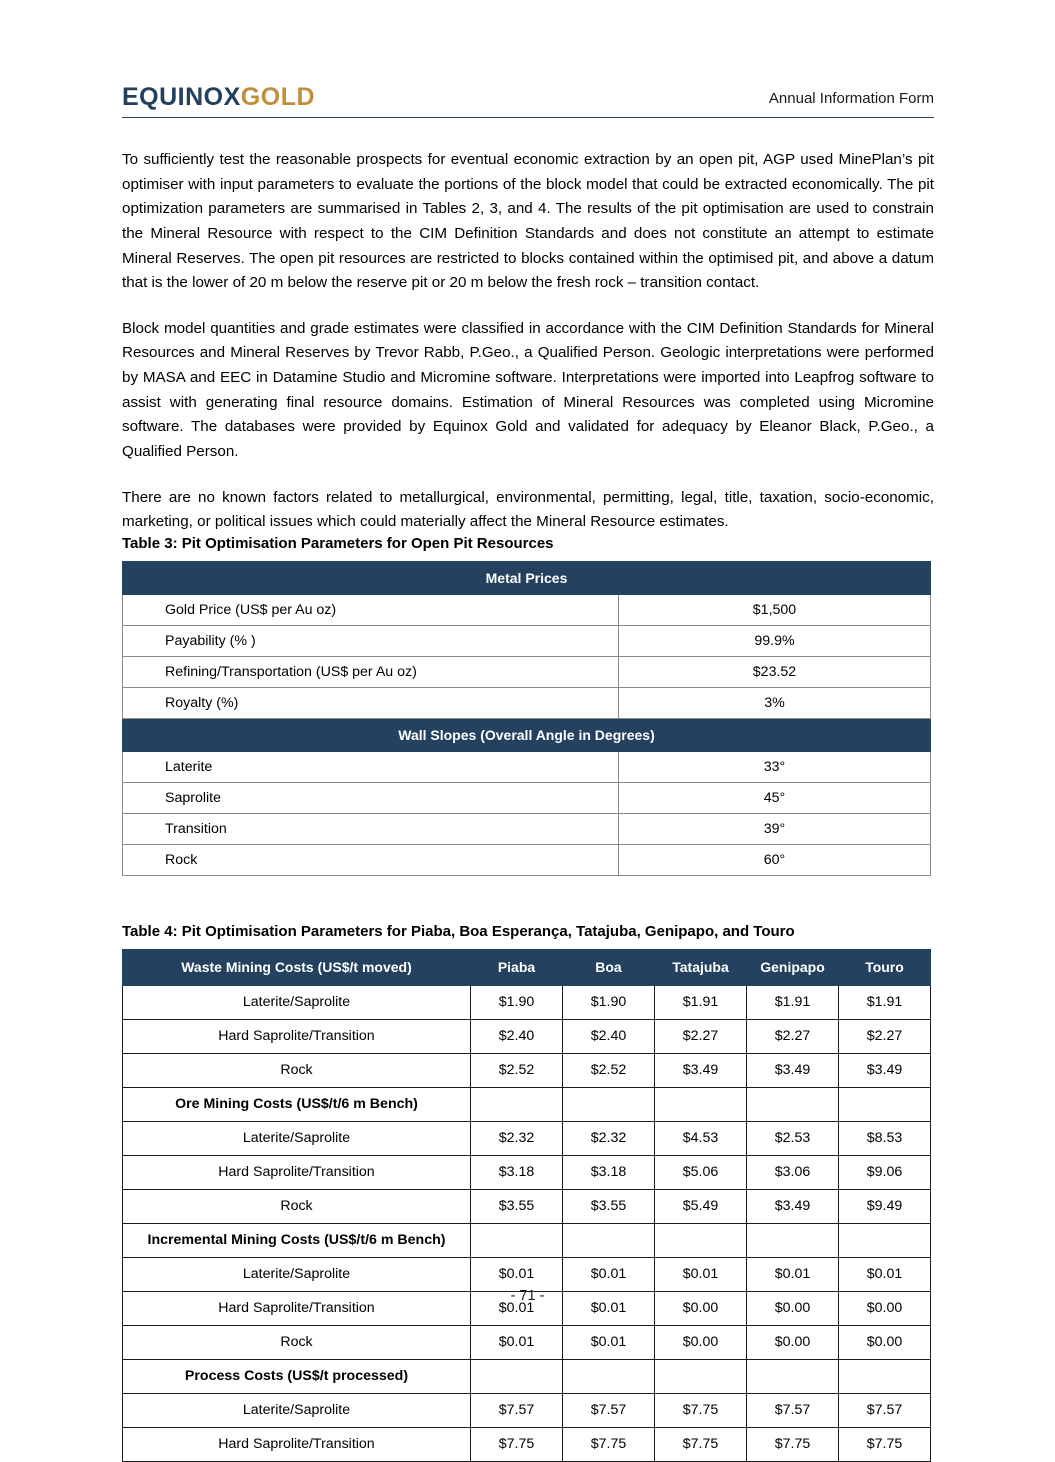 Image resolution: width=1055 pixels, height=1462 pixels. I want to click on table3-section-header-row: Metal Prices, so click(526, 577).